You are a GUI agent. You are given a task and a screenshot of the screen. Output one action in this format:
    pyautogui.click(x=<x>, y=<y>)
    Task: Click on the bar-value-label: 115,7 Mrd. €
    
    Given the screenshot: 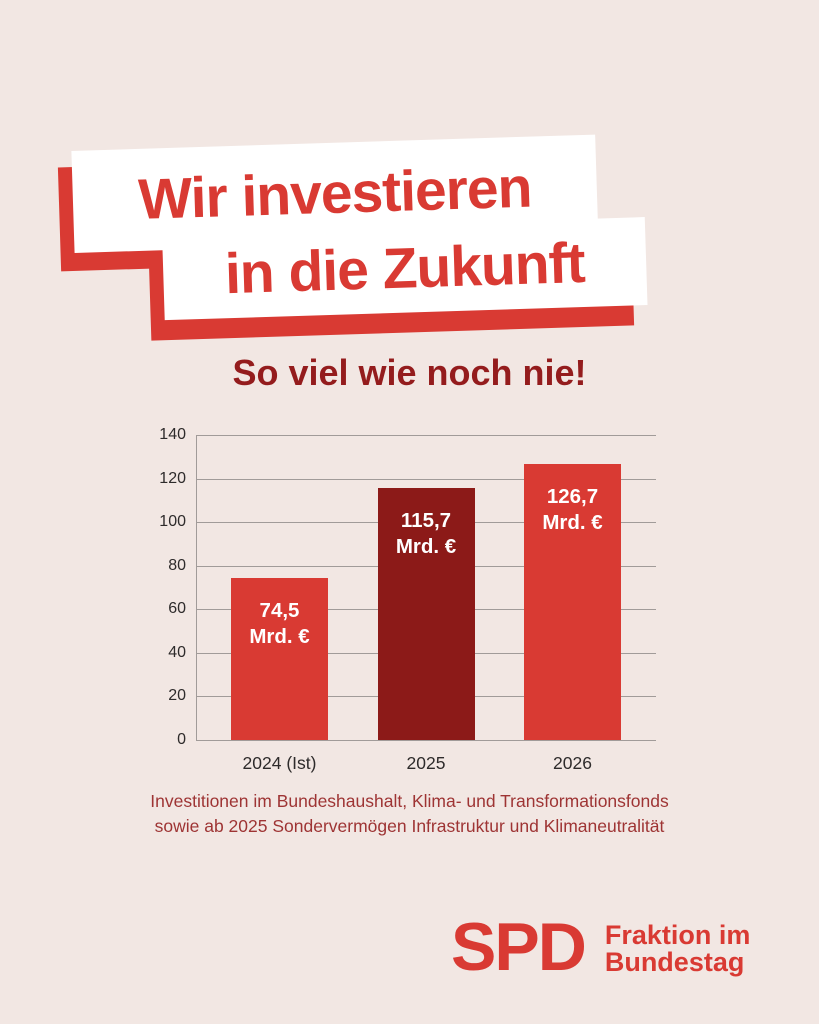 What is the action you would take?
    pyautogui.click(x=426, y=533)
    